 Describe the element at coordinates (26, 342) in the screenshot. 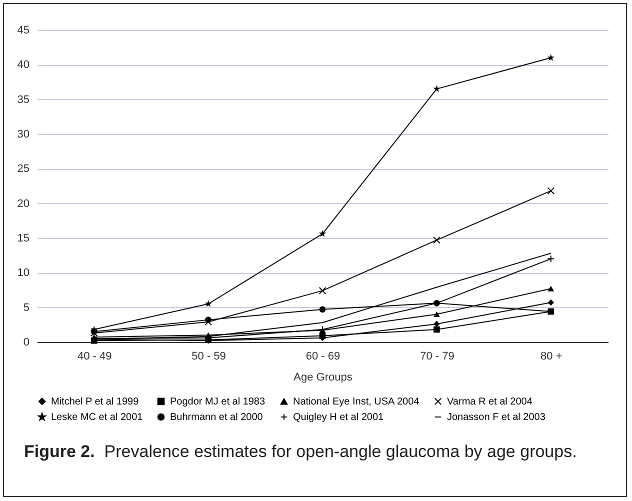

I see `y-tick-label: 0` at that location.